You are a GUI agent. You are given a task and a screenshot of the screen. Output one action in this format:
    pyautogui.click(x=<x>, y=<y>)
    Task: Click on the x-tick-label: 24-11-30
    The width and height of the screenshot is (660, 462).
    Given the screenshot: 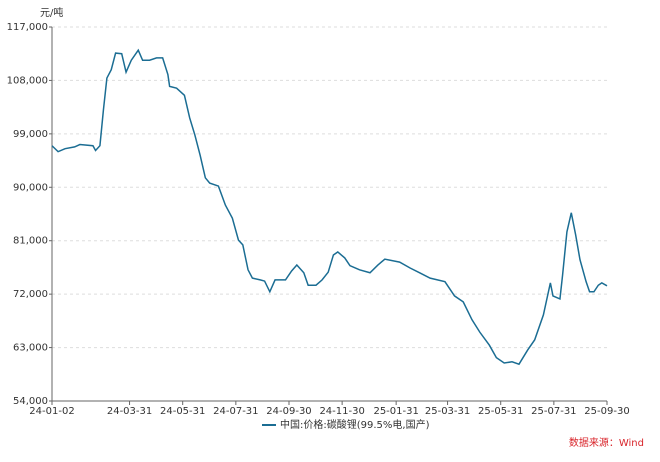 What is the action you would take?
    pyautogui.click(x=341, y=411)
    